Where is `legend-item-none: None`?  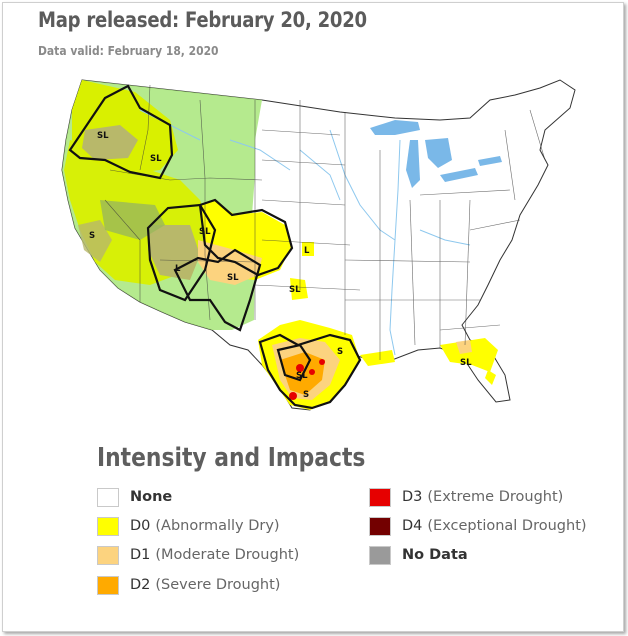 legend-item-none: None is located at coordinates (134, 497).